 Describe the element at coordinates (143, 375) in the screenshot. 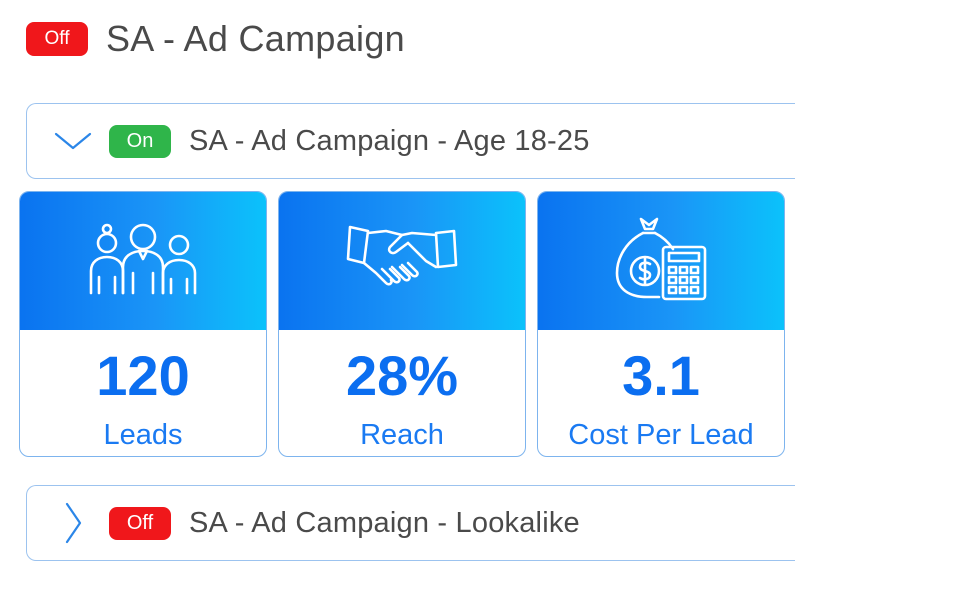

I see `metric-value: 120` at that location.